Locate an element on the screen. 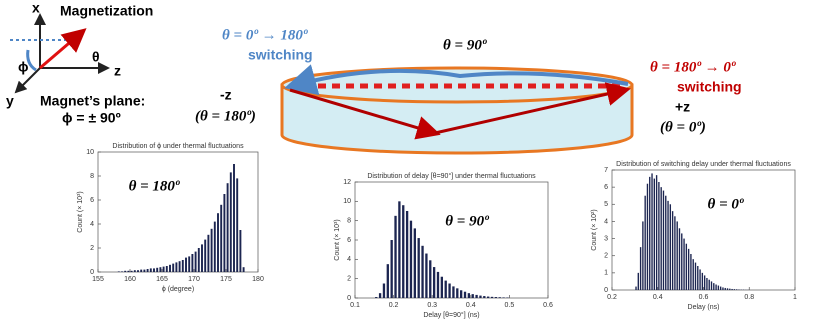 This screenshot has height=325, width=830. label: switching is located at coordinates (280, 55).